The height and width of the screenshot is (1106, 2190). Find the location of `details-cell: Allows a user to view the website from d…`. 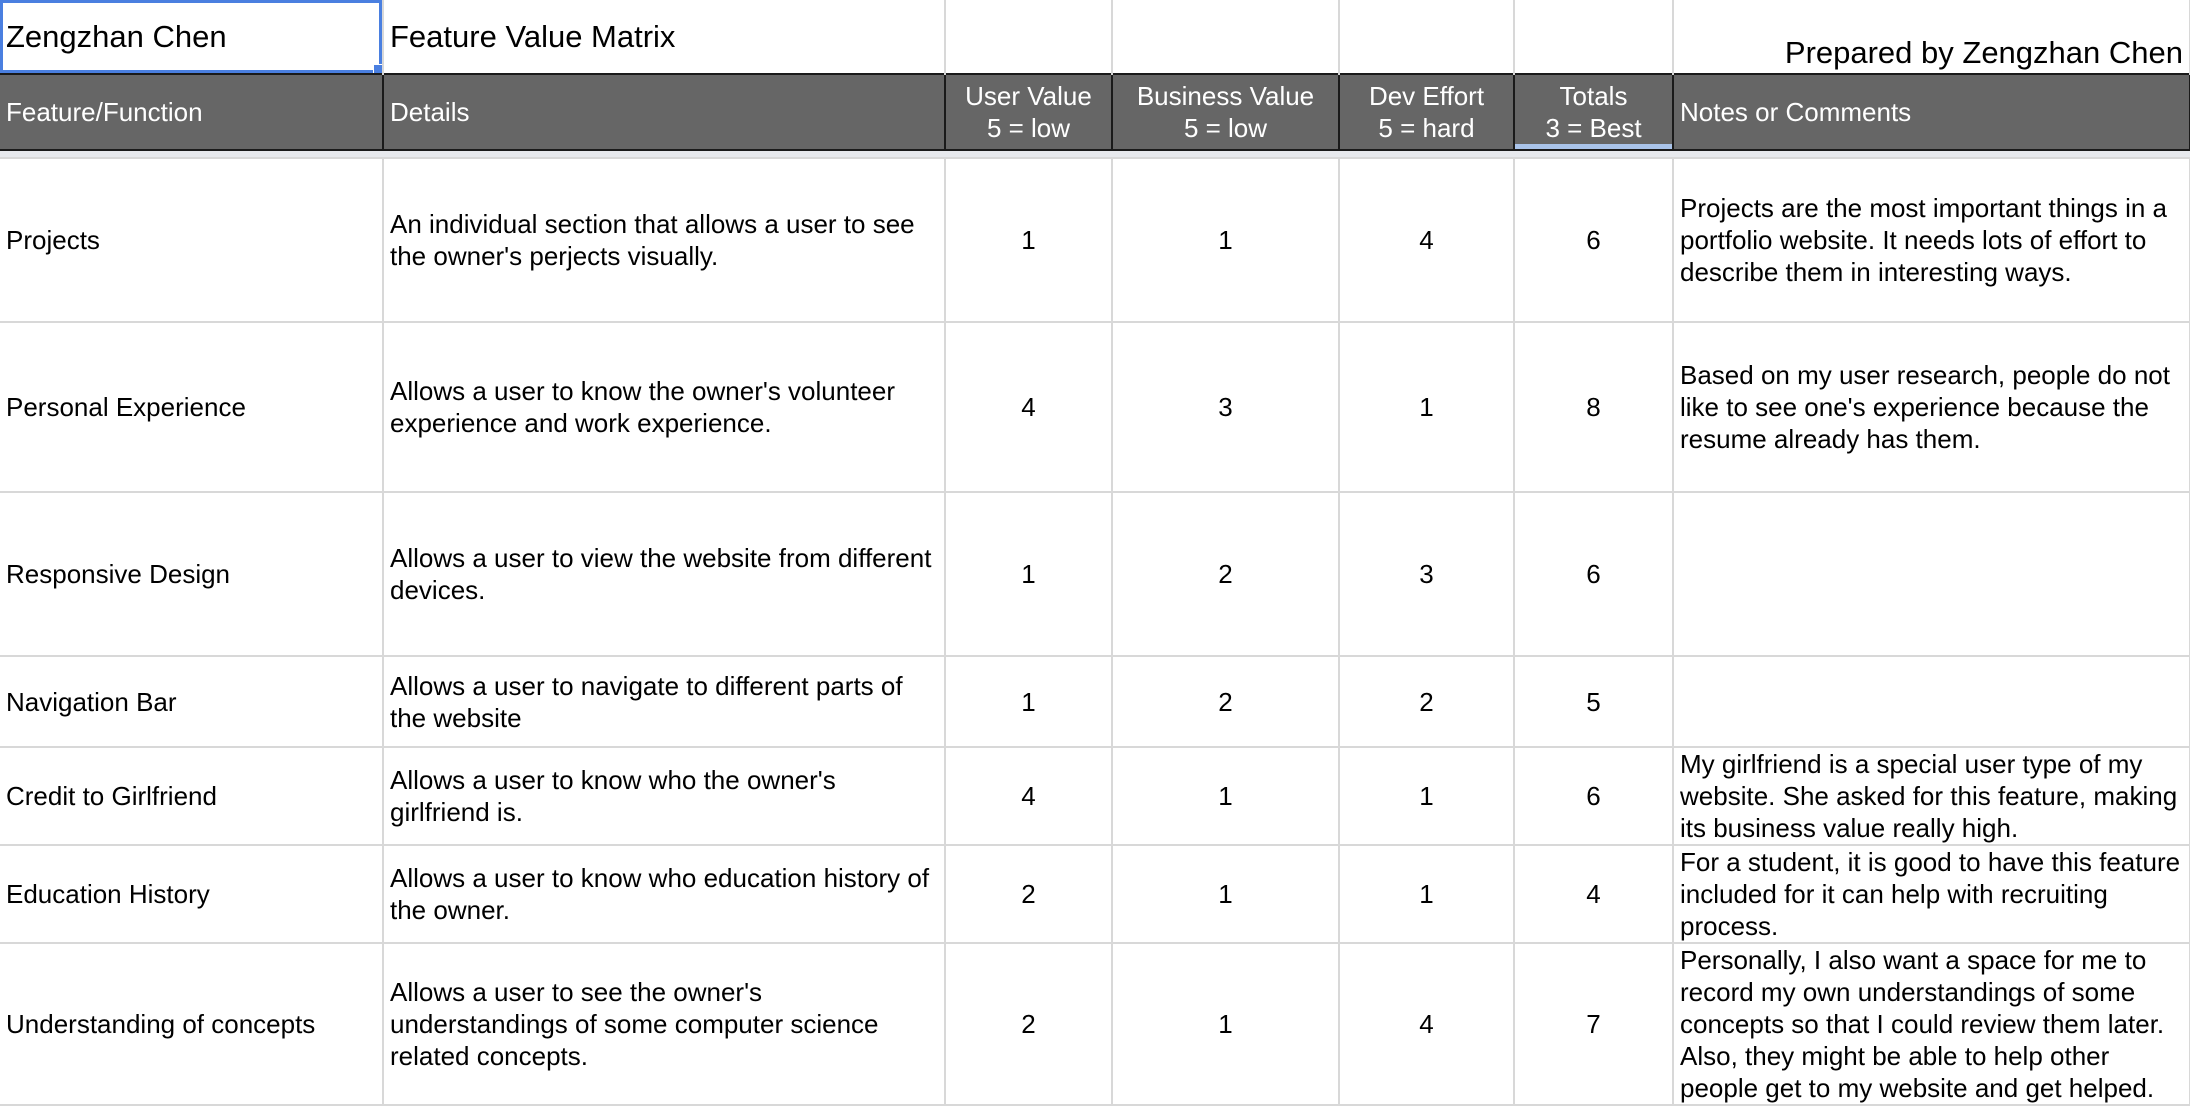

details-cell: Allows a user to view the website from d… is located at coordinates (664, 574).